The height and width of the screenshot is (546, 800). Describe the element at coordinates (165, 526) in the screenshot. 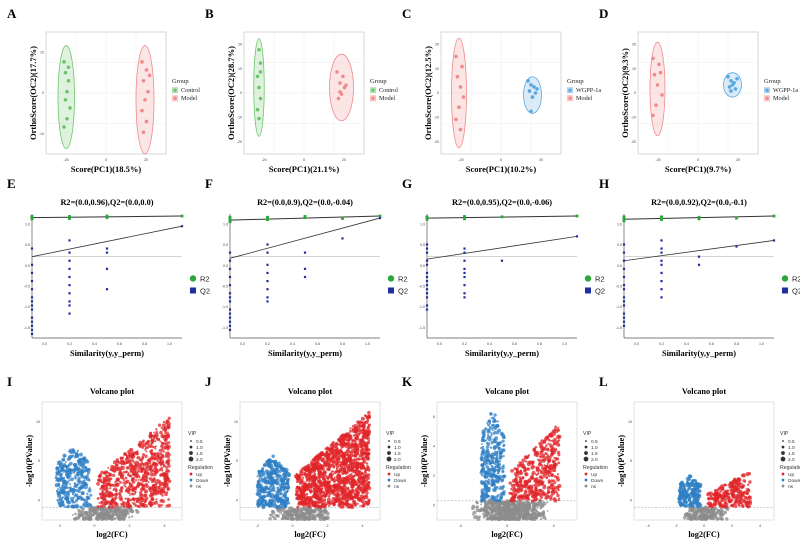

I see `x-tick-label: 4` at that location.